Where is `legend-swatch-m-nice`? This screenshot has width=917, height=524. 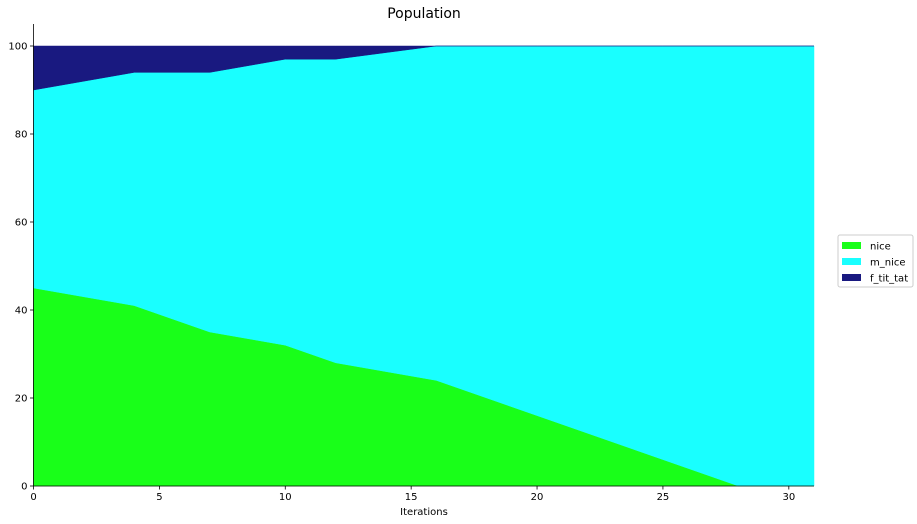 legend-swatch-m-nice is located at coordinates (851, 261).